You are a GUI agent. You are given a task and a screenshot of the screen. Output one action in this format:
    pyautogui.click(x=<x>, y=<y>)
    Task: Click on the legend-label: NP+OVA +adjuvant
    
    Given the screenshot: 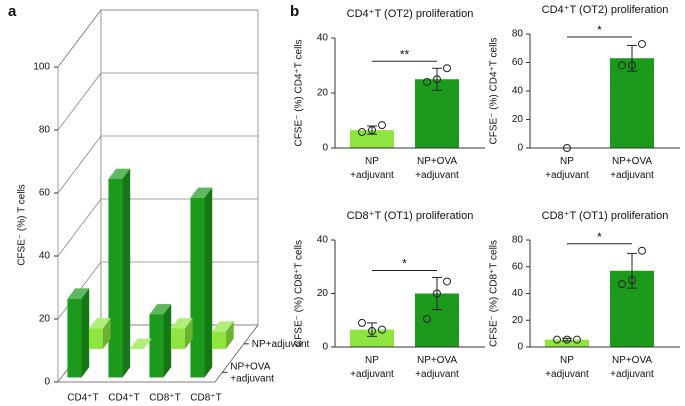 What is the action you would take?
    pyautogui.click(x=252, y=372)
    